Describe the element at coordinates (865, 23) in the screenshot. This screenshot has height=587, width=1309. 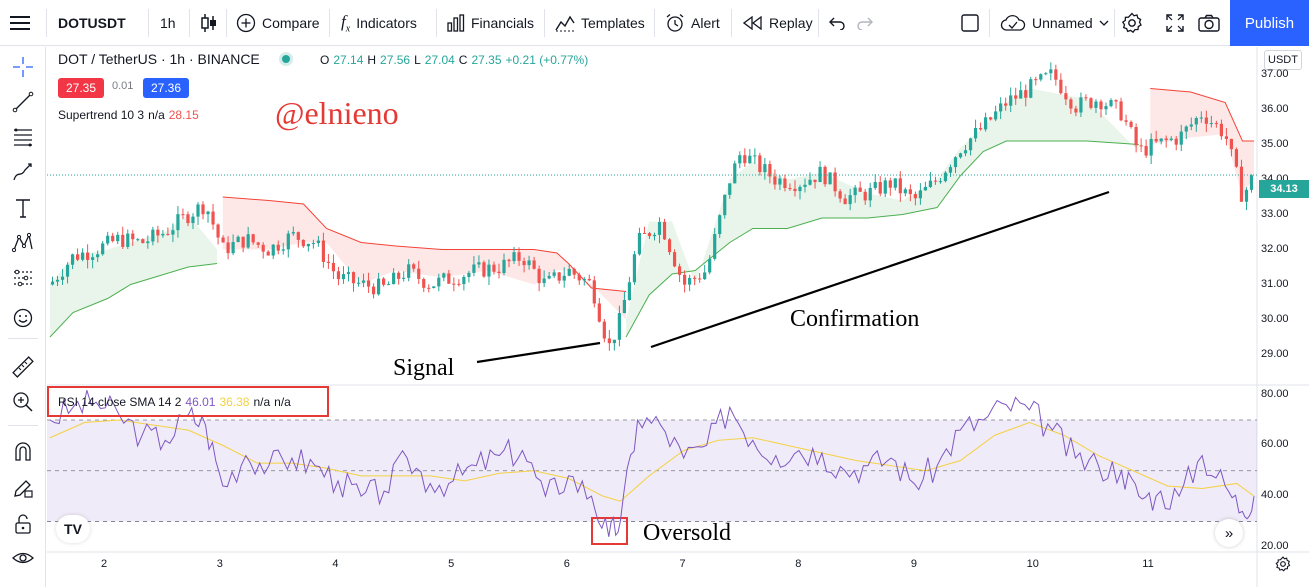
I see `redo-button` at that location.